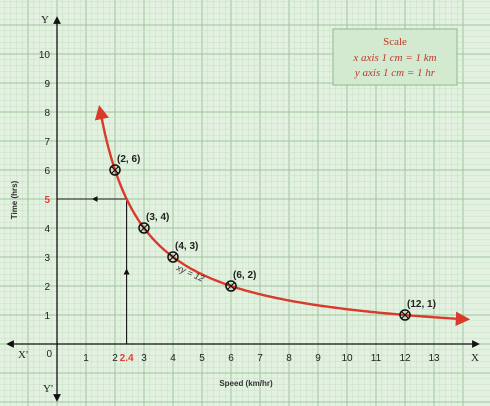 The height and width of the screenshot is (406, 490). What do you see at coordinates (347, 358) in the screenshot?
I see `x-tick-label: 10` at bounding box center [347, 358].